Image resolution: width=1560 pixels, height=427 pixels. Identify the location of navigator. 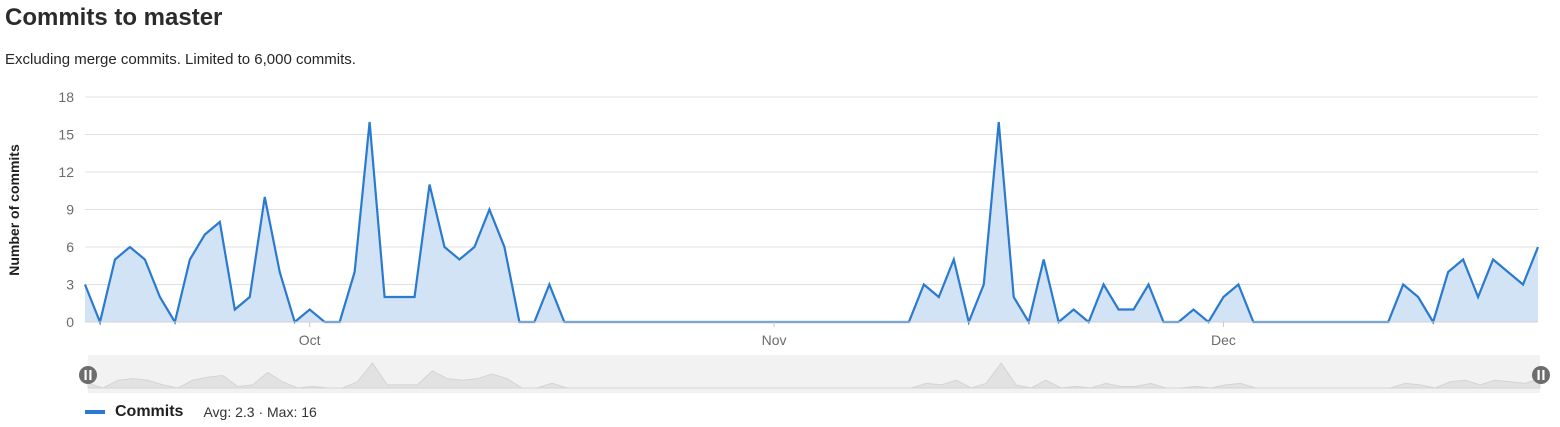
(814, 374).